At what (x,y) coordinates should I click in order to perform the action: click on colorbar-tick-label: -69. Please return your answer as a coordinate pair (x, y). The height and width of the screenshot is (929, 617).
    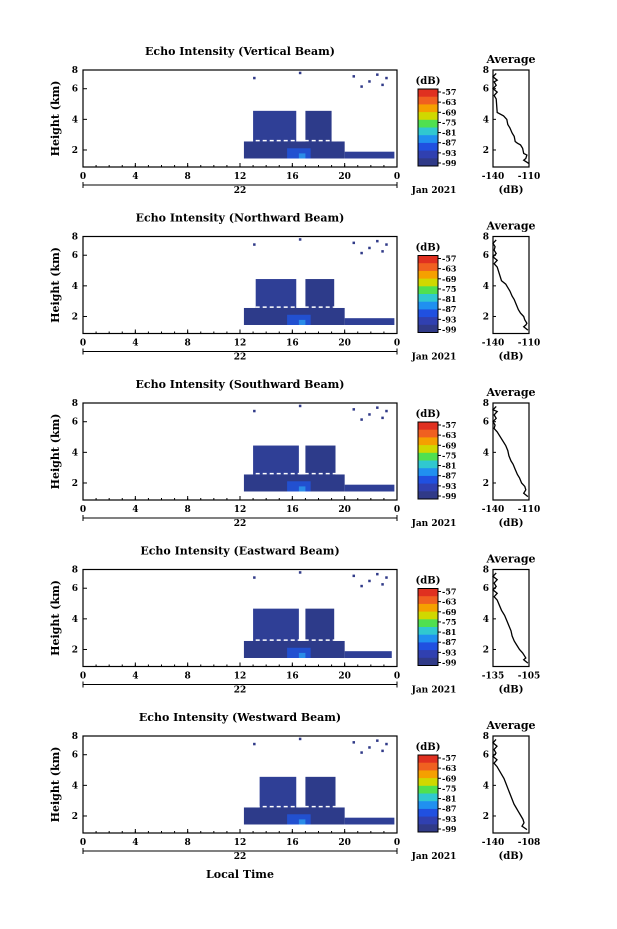
    Looking at the image, I should click on (449, 612).